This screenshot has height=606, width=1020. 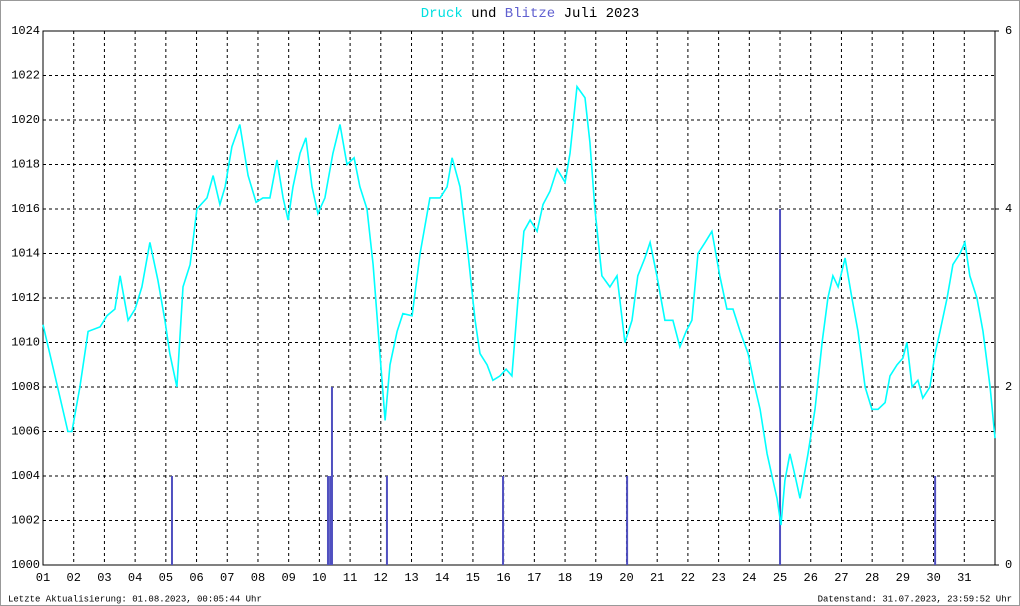 I want to click on y2-tick-label: 4, so click(x=1008, y=209).